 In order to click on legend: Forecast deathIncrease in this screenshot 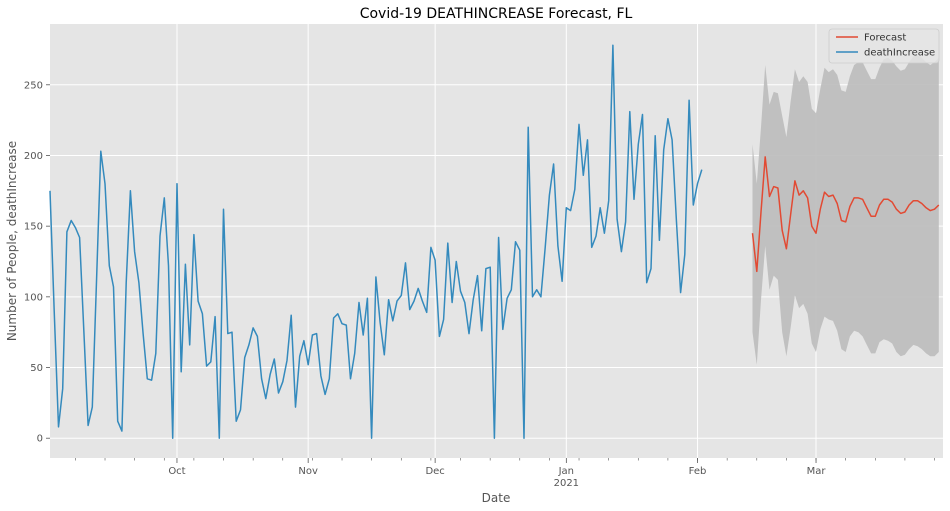, I will do `click(884, 46)`.